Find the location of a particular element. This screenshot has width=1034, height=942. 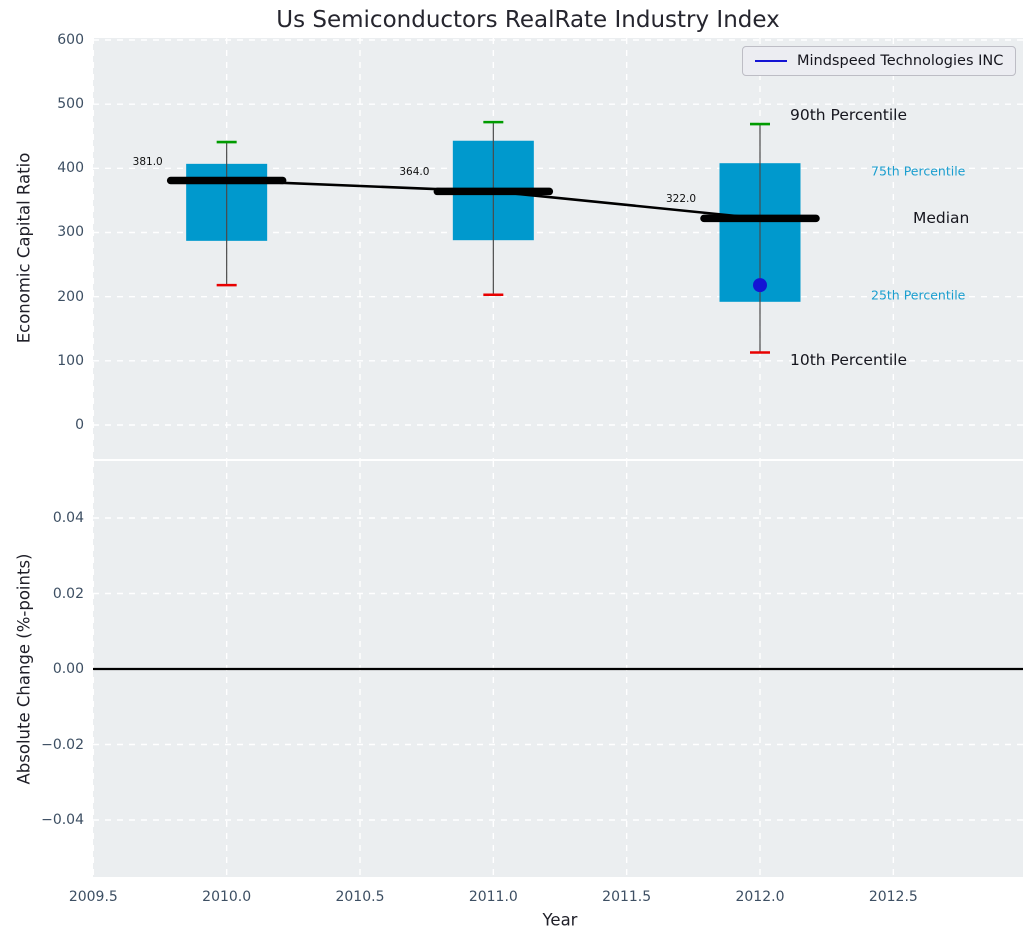

bottom-y-tick-label: 0.04 is located at coordinates (68, 518).